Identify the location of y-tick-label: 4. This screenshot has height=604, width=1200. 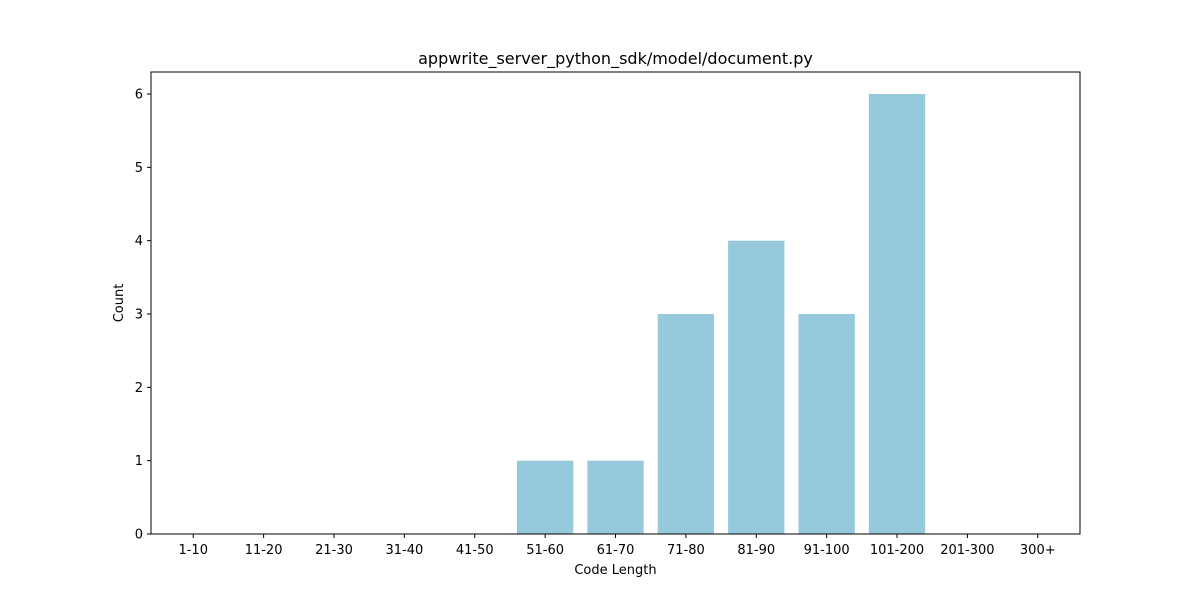
(139, 241).